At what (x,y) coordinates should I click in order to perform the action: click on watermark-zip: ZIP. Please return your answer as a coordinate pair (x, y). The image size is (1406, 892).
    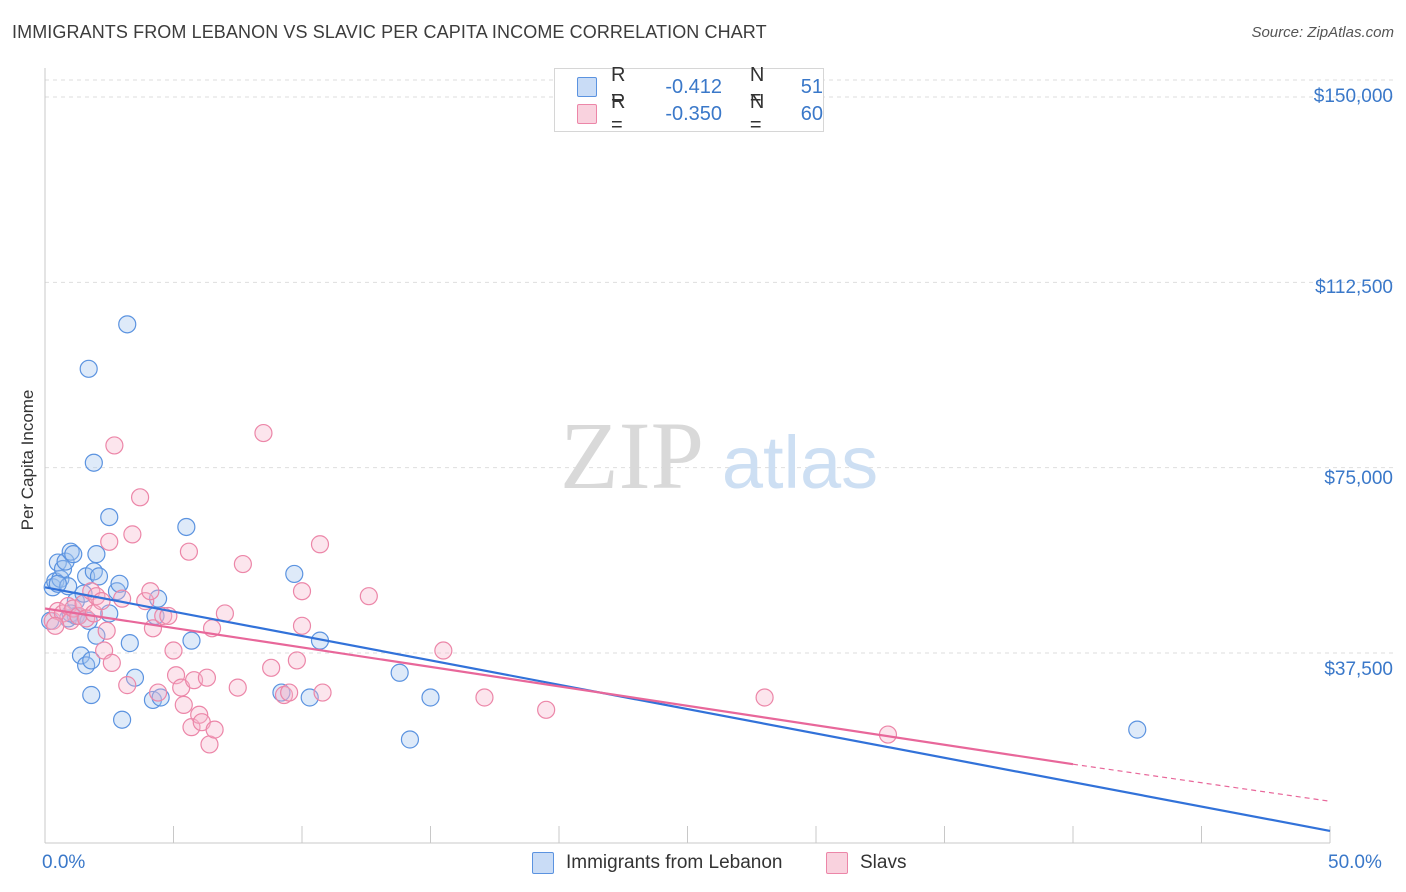
    Looking at the image, I should click on (632, 455).